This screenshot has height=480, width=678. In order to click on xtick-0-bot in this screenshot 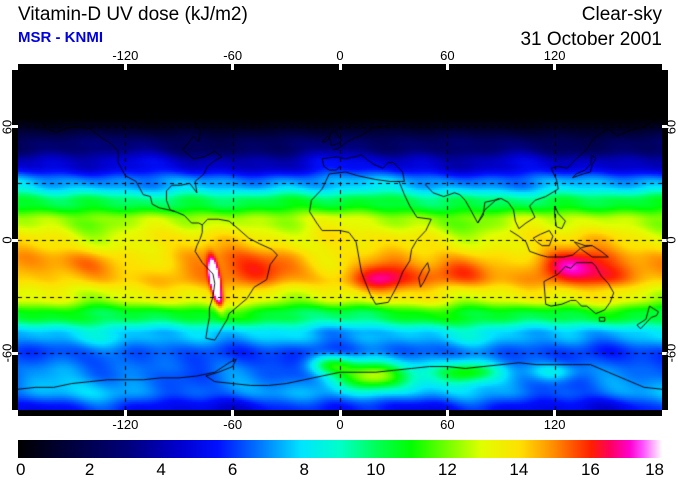, I will do `click(340, 413)`.